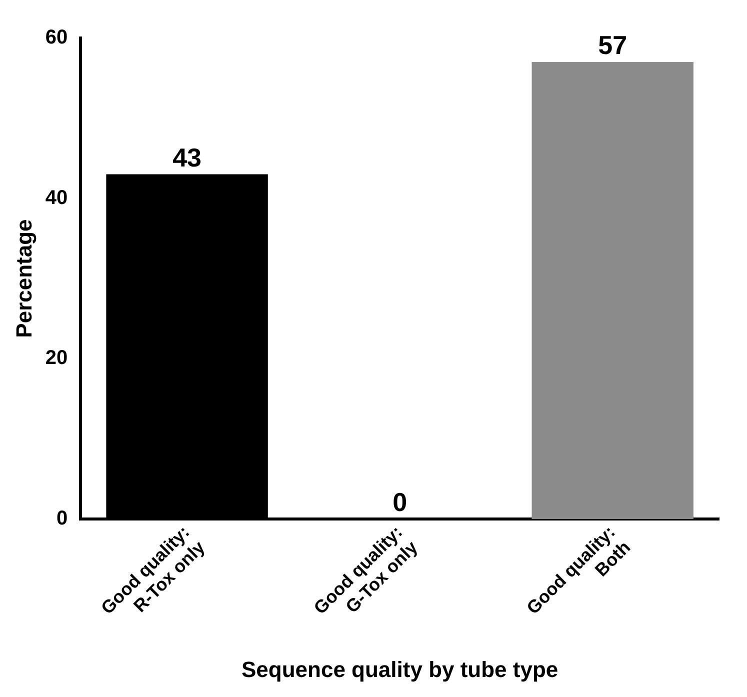  Describe the element at coordinates (400, 669) in the screenshot. I see `x-axis-title: Sequence quality by tube type` at that location.